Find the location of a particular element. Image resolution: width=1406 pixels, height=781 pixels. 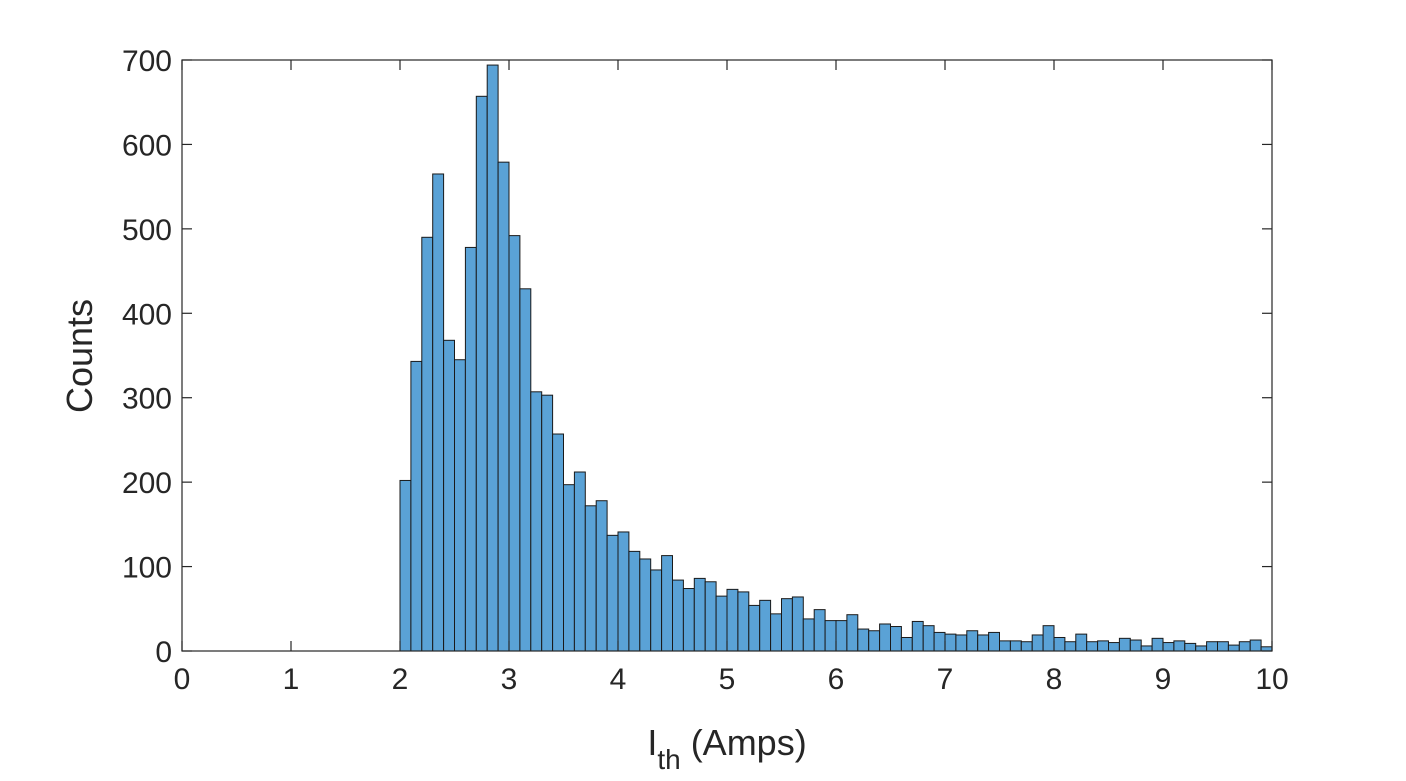

x-tick-label: 5 is located at coordinates (727, 679).